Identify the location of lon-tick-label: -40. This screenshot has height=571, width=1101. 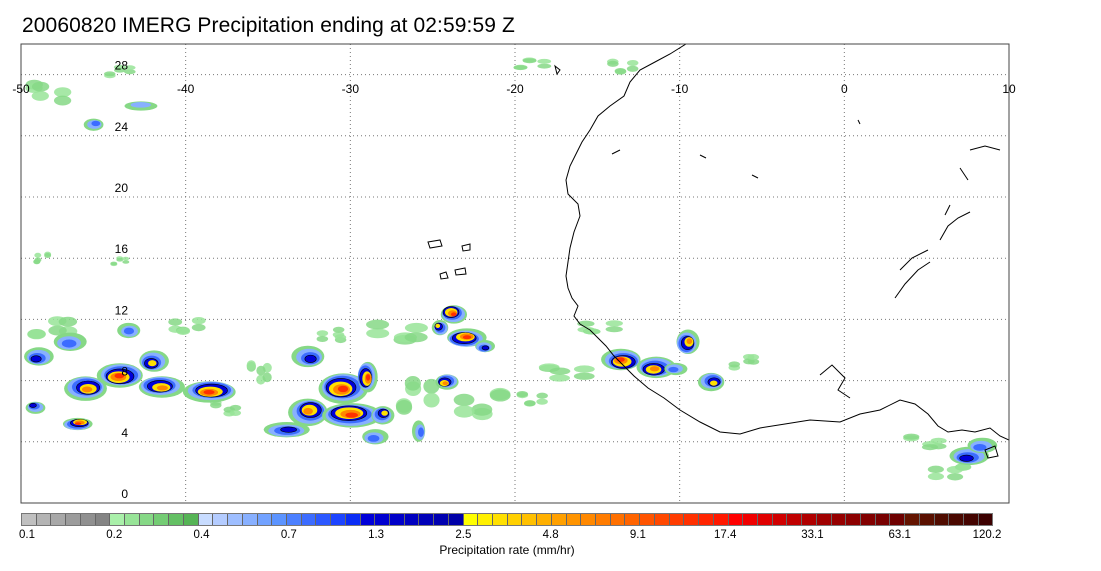
(186, 89).